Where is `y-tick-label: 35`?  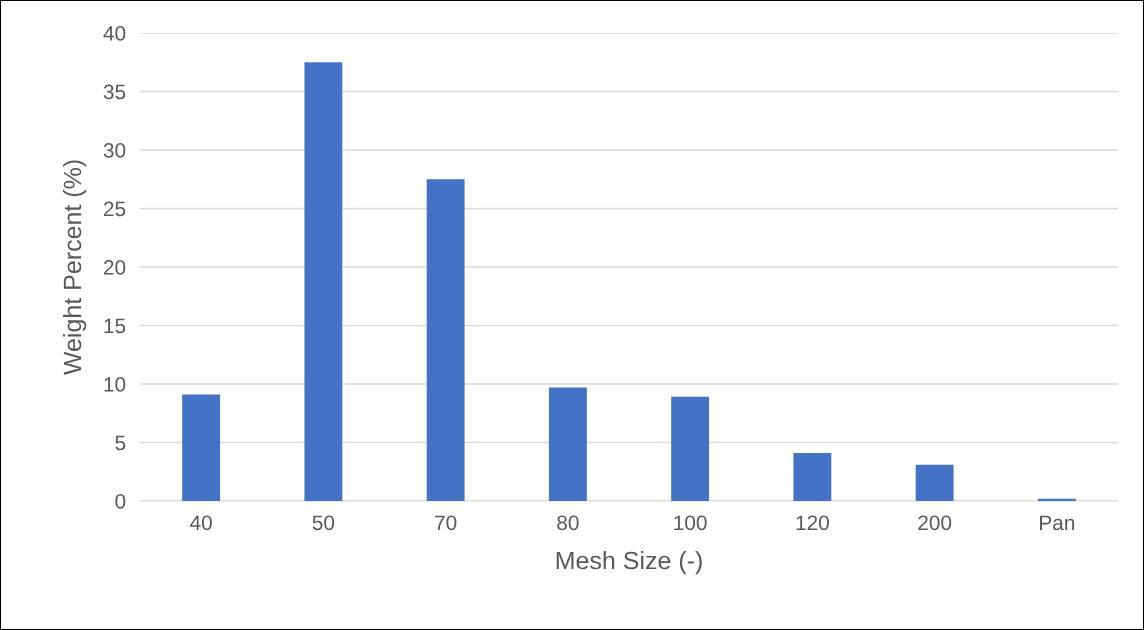 y-tick-label: 35 is located at coordinates (114, 92).